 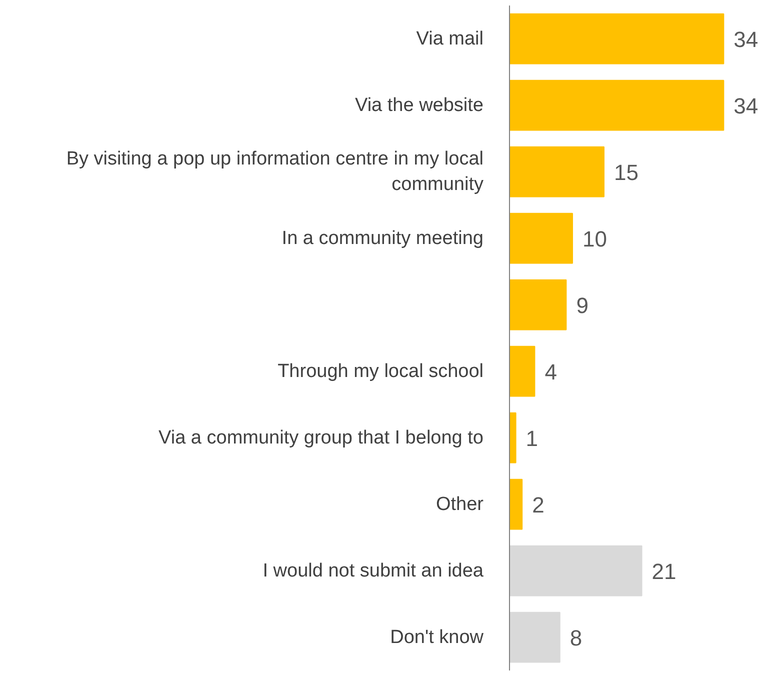 What do you see at coordinates (381, 371) in the screenshot?
I see `y-tick-label: Through my local school` at bounding box center [381, 371].